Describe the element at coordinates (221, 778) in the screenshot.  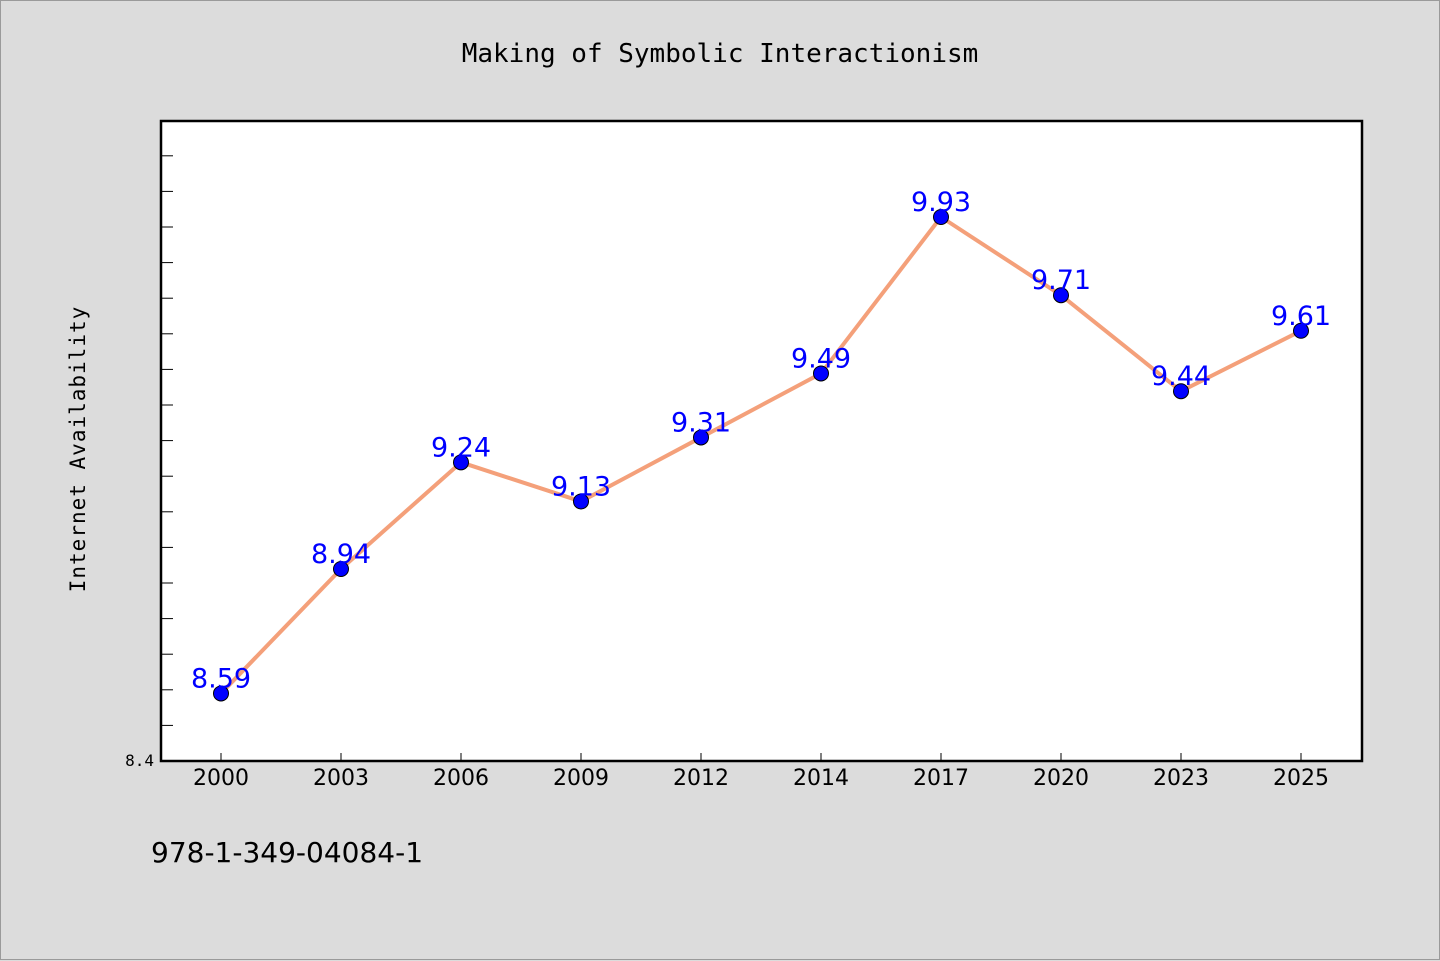
I see `x-tick-label: 2000` at that location.